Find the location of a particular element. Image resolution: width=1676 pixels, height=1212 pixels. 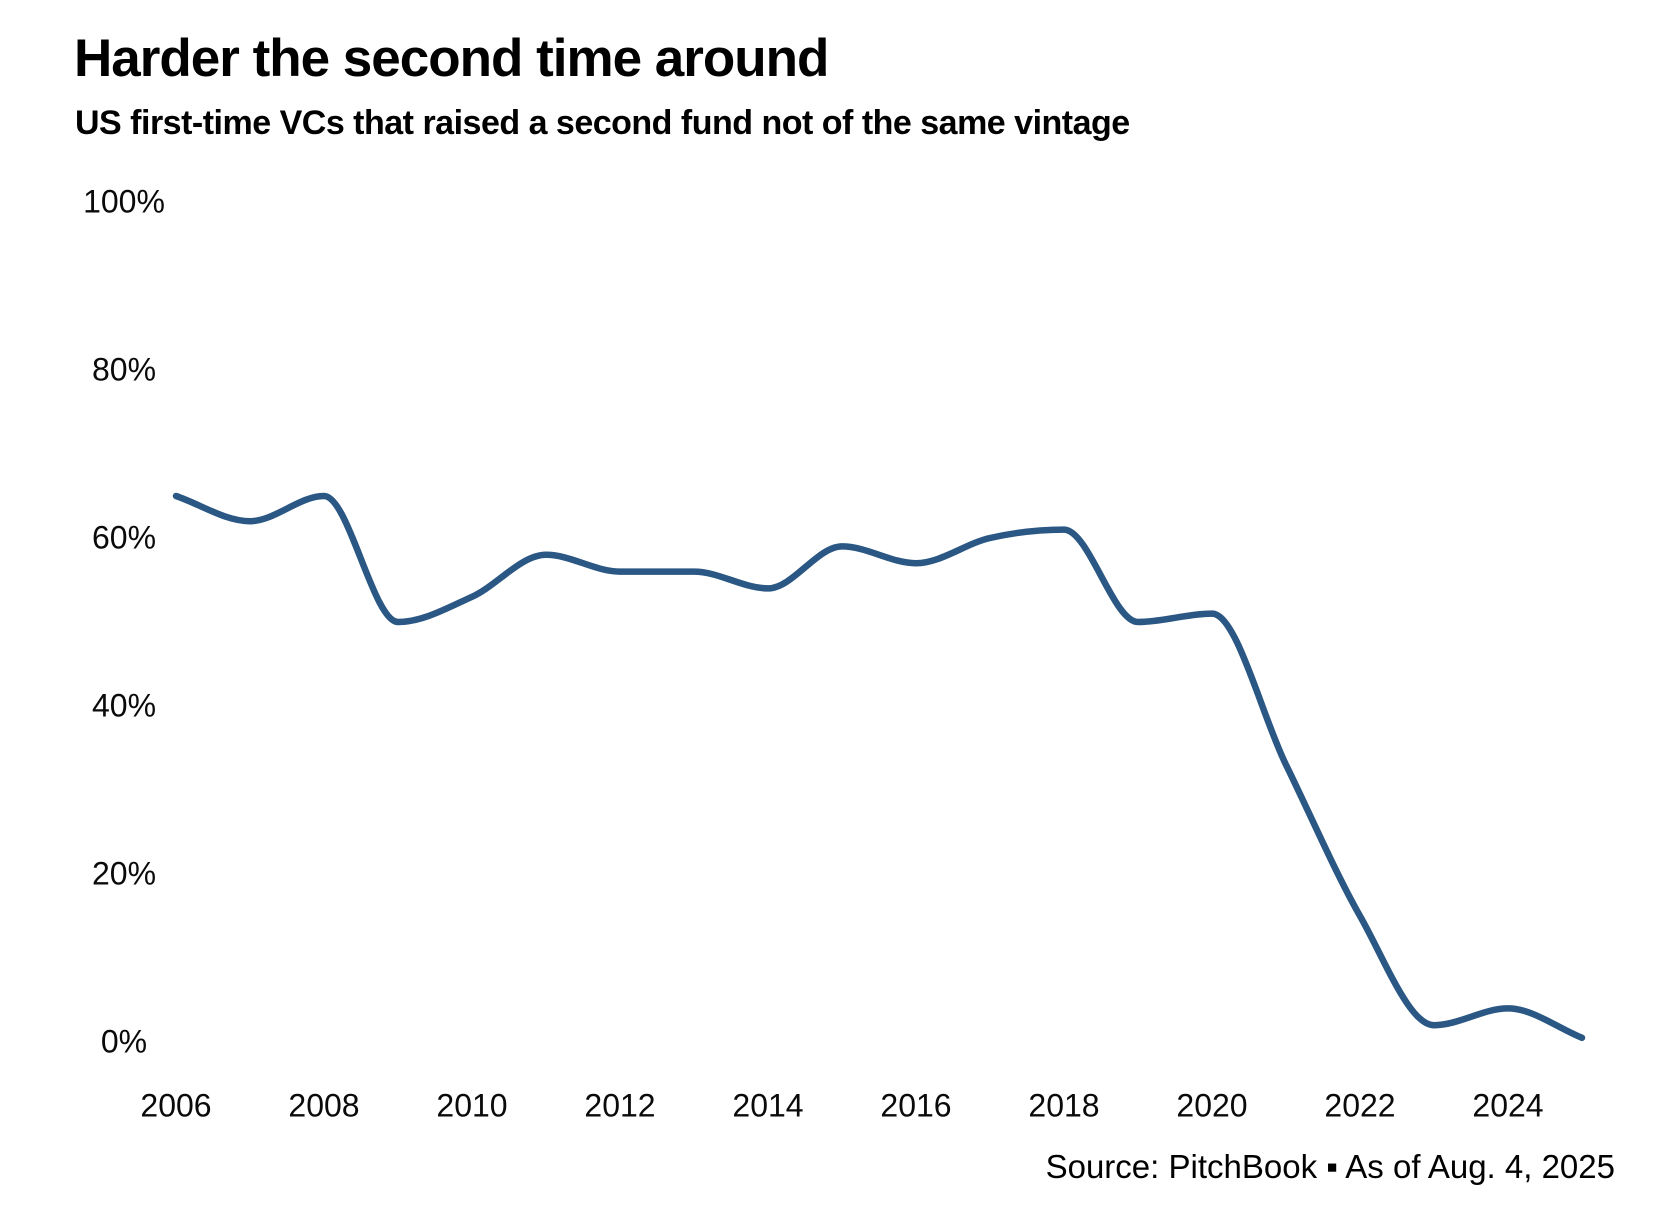

x-tick-label: 2014 is located at coordinates (768, 1105).